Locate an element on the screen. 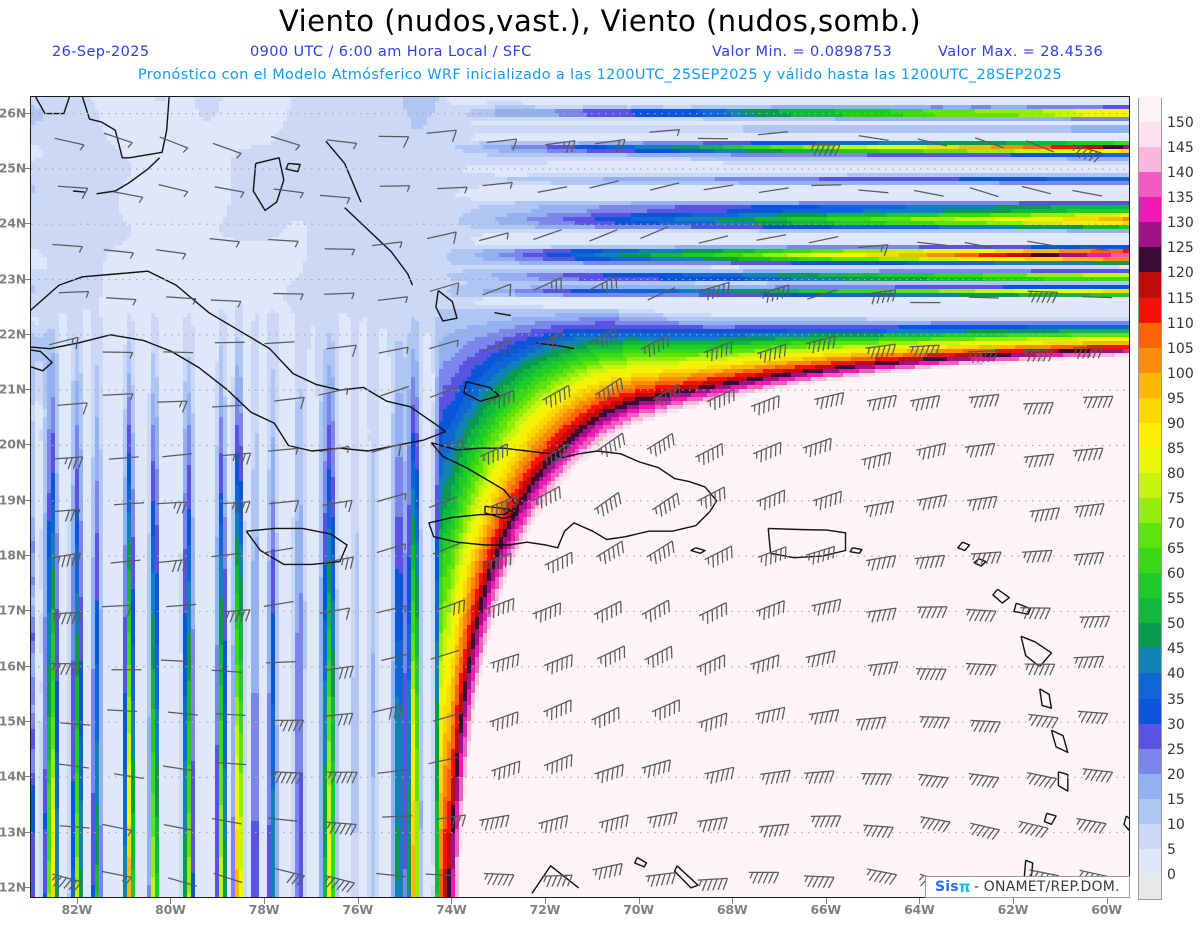  colorbar-tick-label: 130 is located at coordinates (1180, 223).